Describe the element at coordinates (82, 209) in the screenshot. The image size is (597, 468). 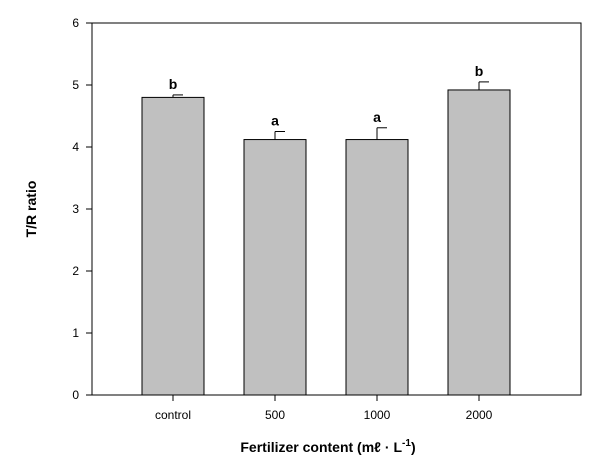
I see `y-axis-ticks: 0 1 2 3 4 5 6` at that location.